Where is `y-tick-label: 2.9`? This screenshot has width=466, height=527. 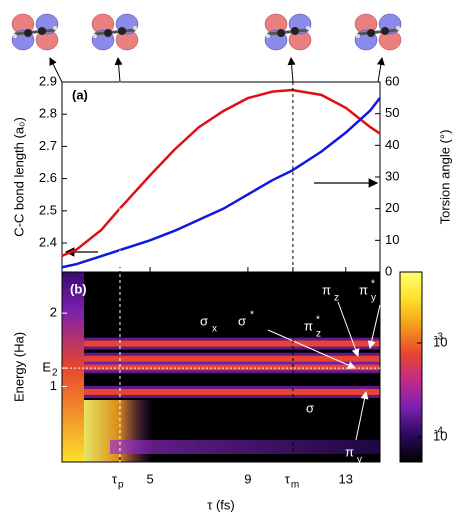 y-tick-label: 2.9 is located at coordinates (48, 80).